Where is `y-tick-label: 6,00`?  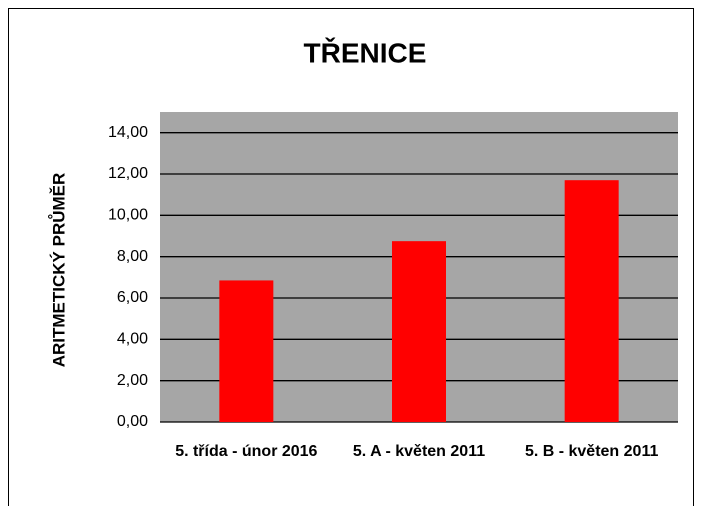
y-tick-label: 6,00 is located at coordinates (132, 297).